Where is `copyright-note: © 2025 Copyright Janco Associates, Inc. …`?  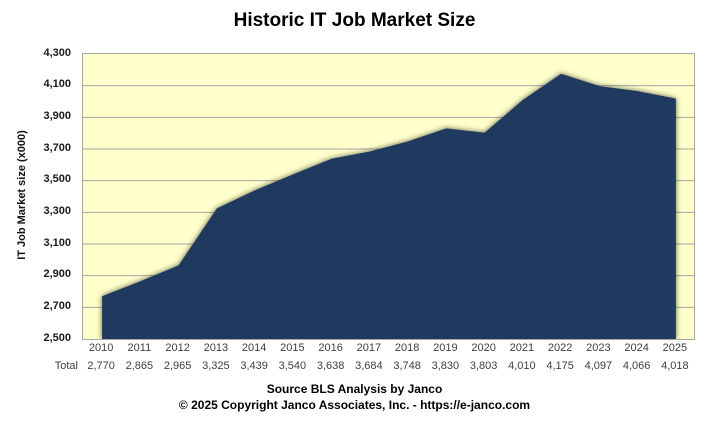 copyright-note: © 2025 Copyright Janco Associates, Inc. … is located at coordinates (354, 405).